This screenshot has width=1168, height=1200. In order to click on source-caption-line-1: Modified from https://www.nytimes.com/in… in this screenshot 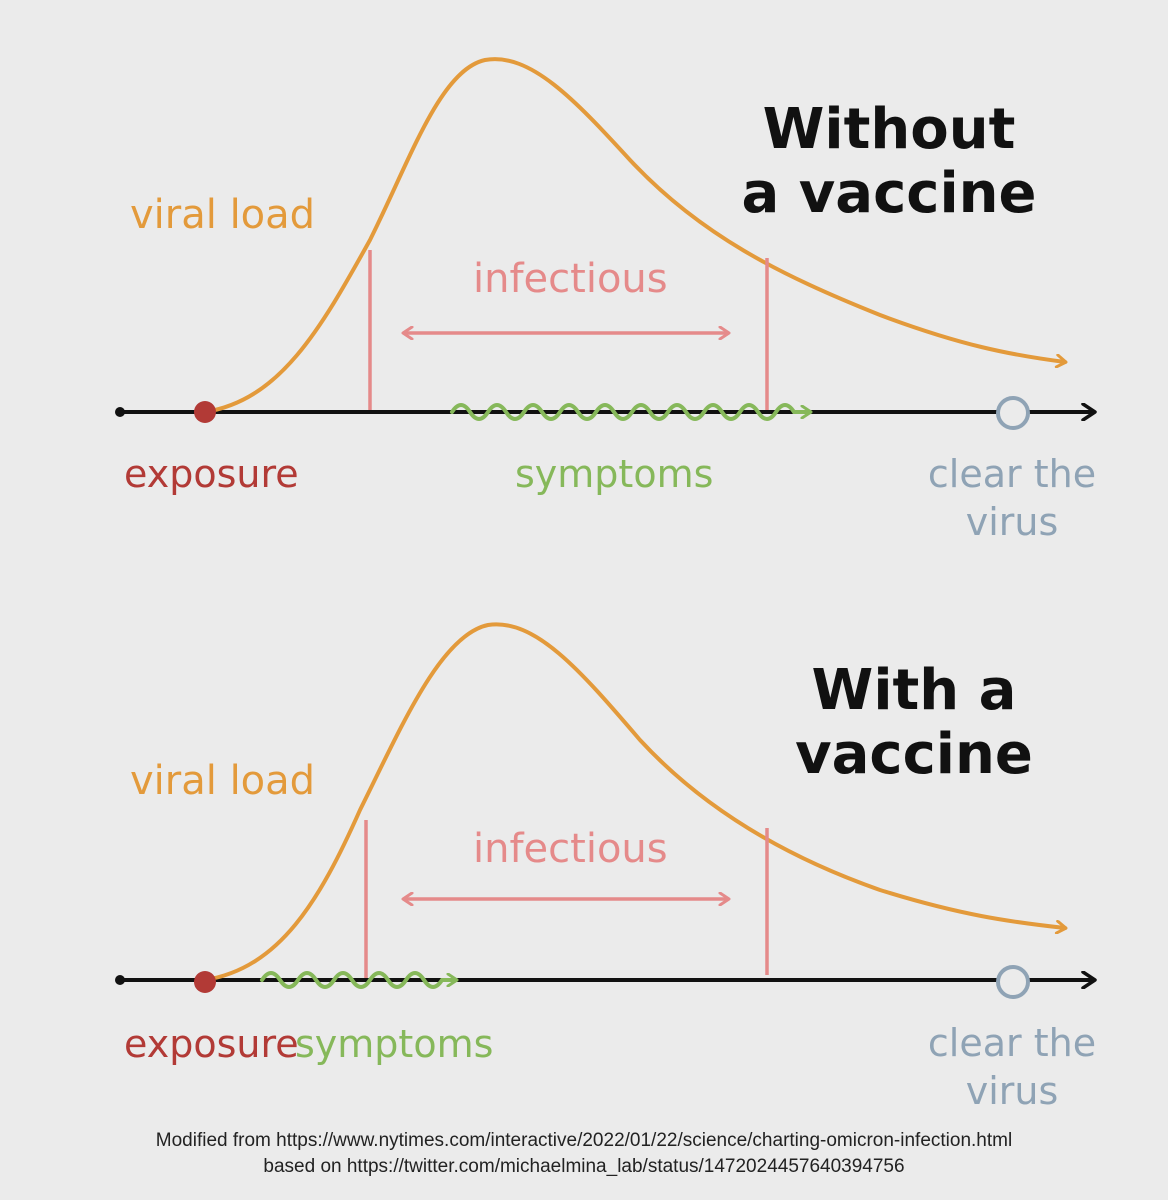, I will do `click(584, 1140)`.